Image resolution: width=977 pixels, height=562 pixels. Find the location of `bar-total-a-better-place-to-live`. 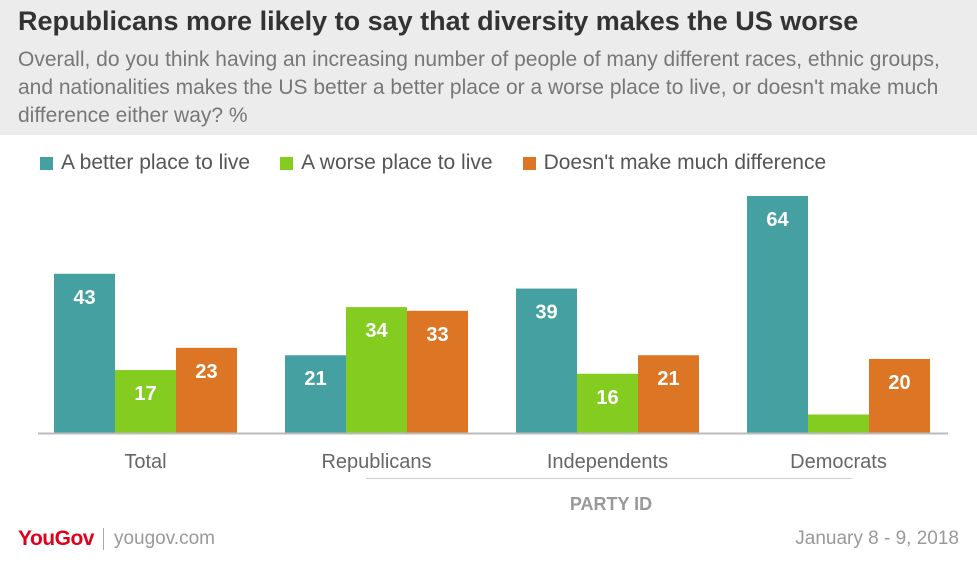

bar-total-a-better-place-to-live is located at coordinates (84, 353).